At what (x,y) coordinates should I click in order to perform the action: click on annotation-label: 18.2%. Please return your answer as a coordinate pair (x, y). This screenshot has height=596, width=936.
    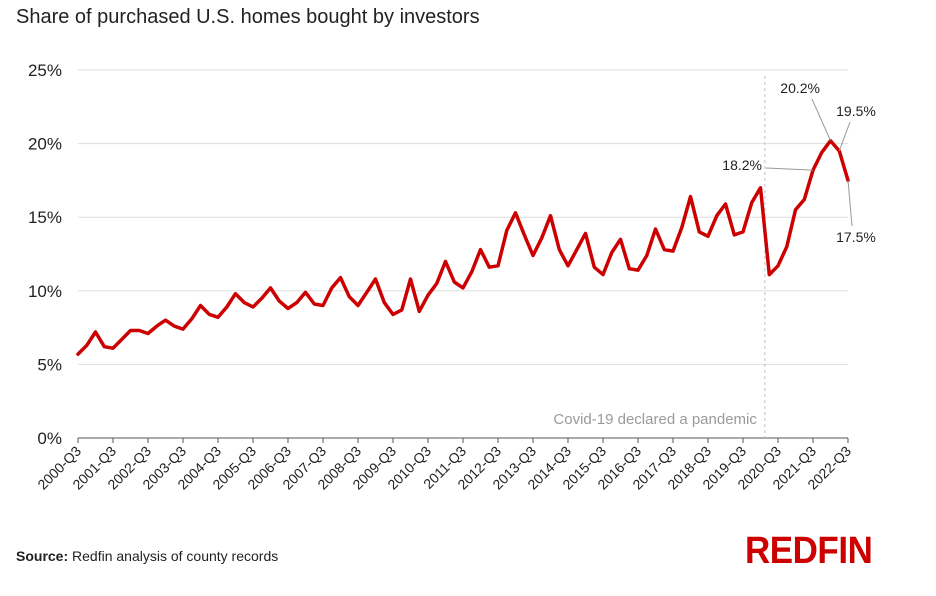
    Looking at the image, I should click on (742, 165).